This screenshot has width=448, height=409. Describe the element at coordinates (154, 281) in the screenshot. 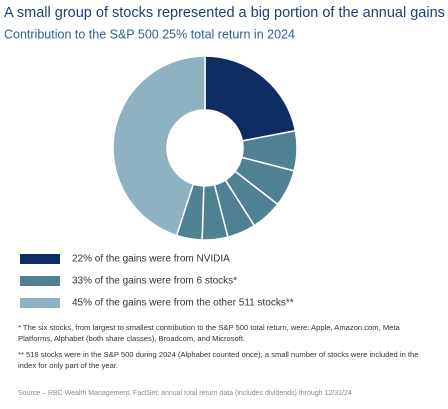

I see `legend-label: 33% of the gains were from 6 stocks*` at that location.